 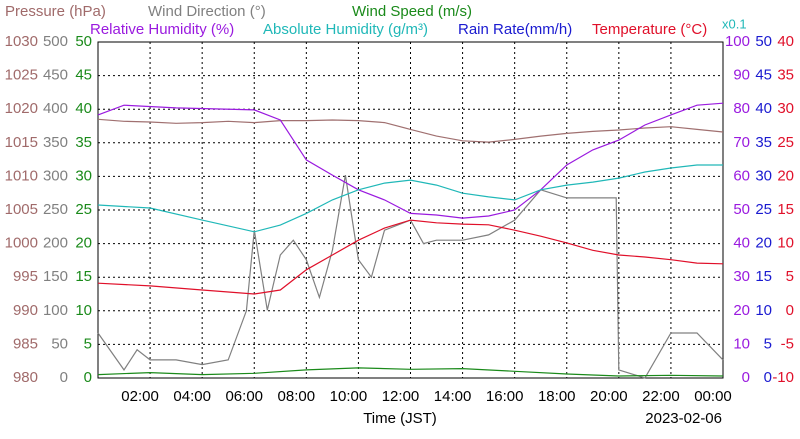 What do you see at coordinates (21, 142) in the screenshot?
I see `y-tick-label: 1015` at bounding box center [21, 142].